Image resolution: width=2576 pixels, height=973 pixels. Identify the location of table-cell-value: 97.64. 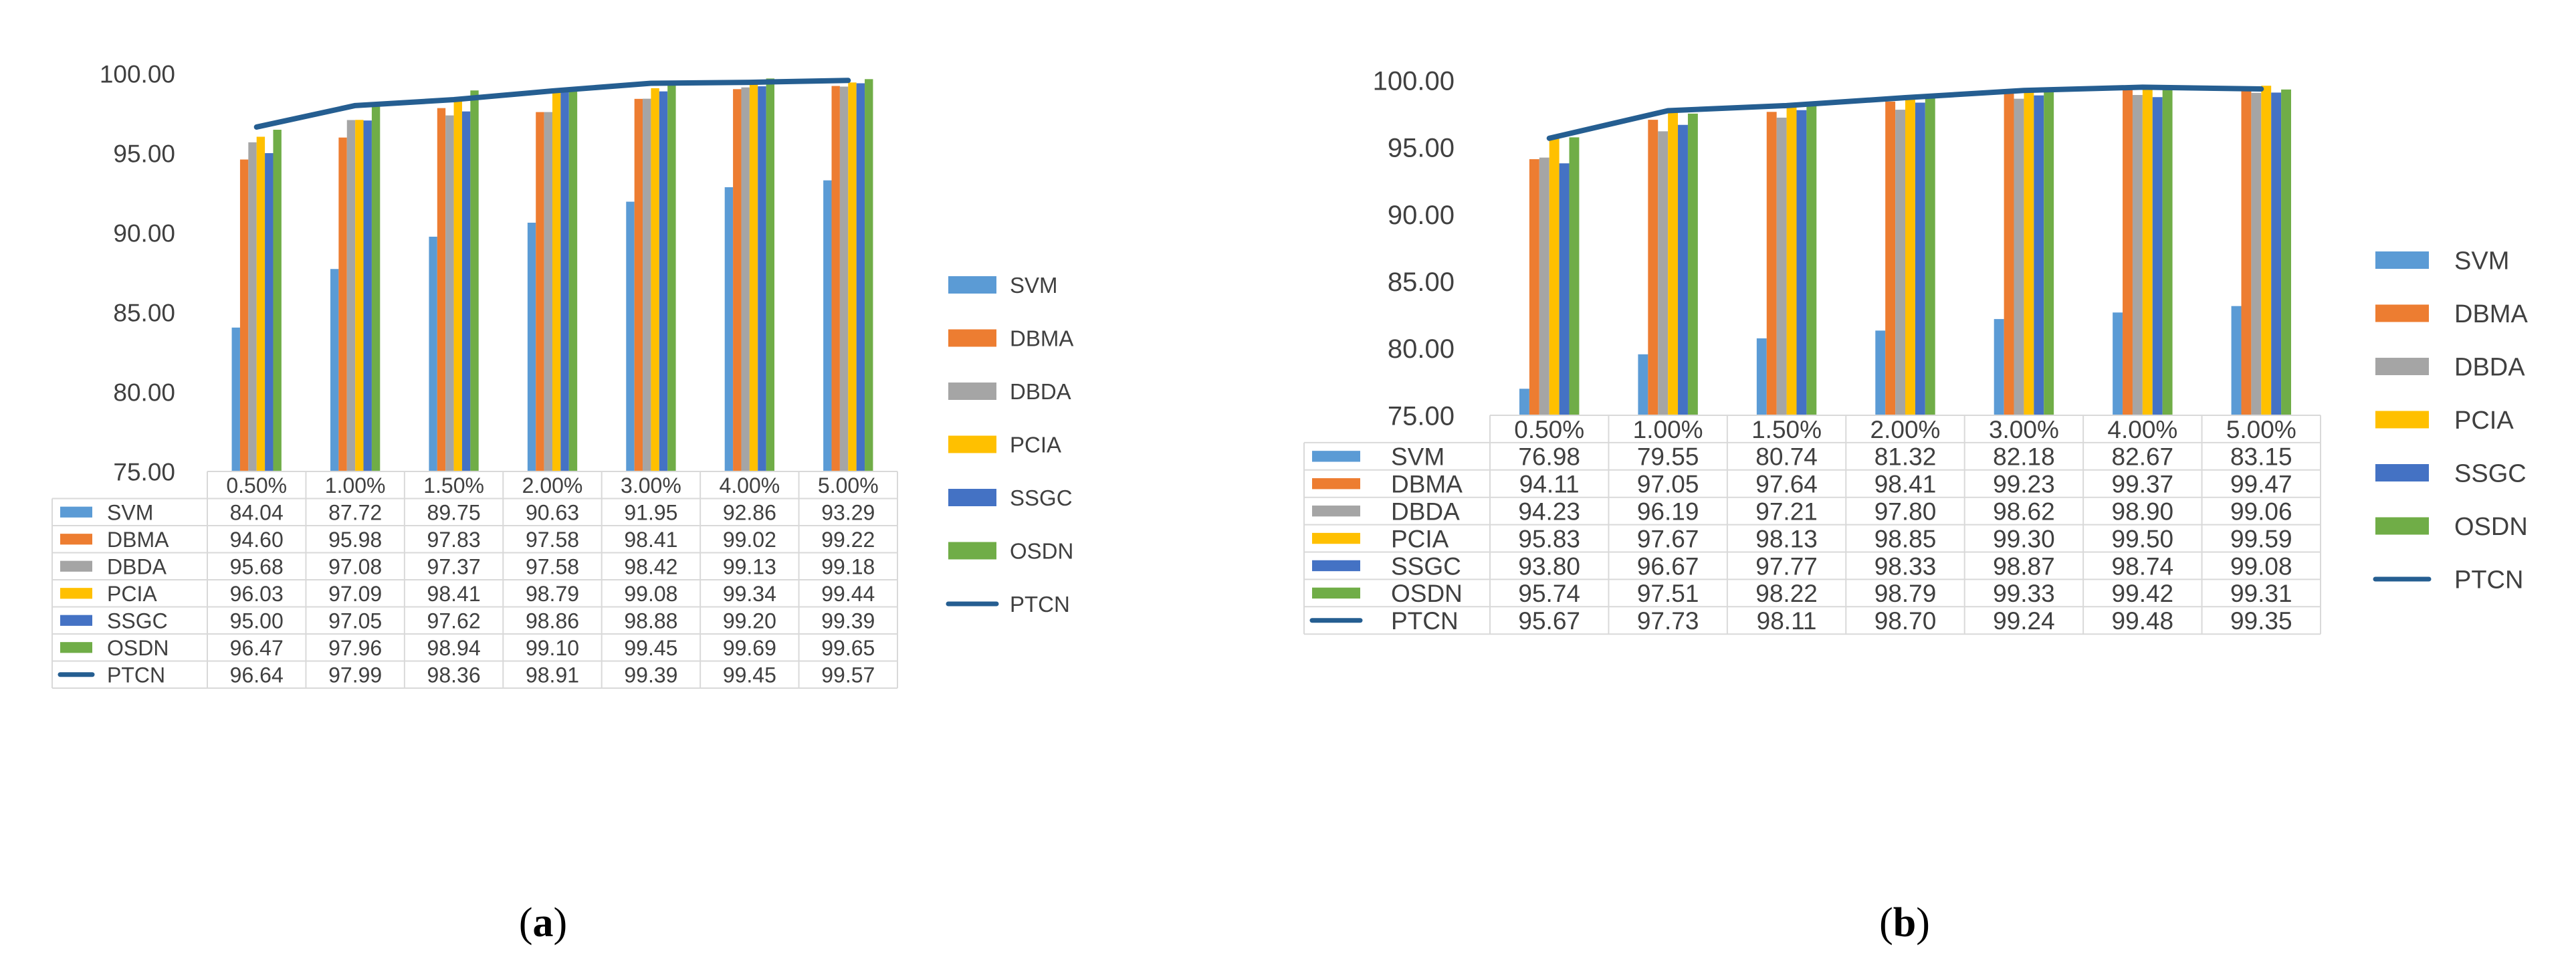
(1787, 484).